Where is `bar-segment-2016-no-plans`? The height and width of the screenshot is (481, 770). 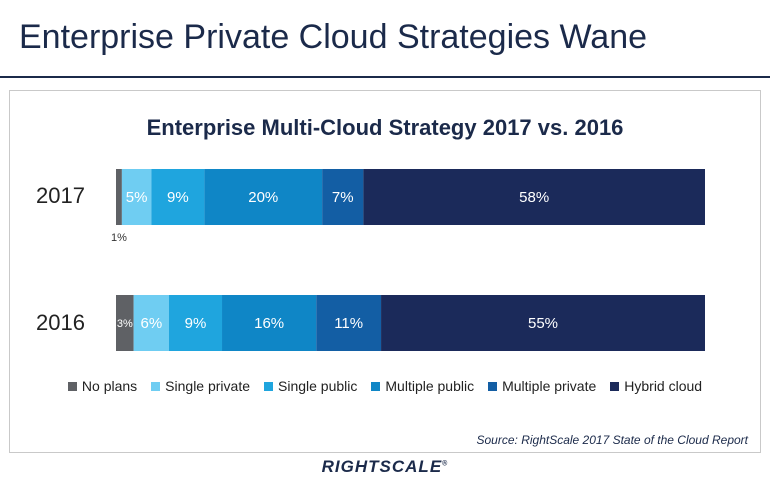 bar-segment-2016-no-plans is located at coordinates (125, 323).